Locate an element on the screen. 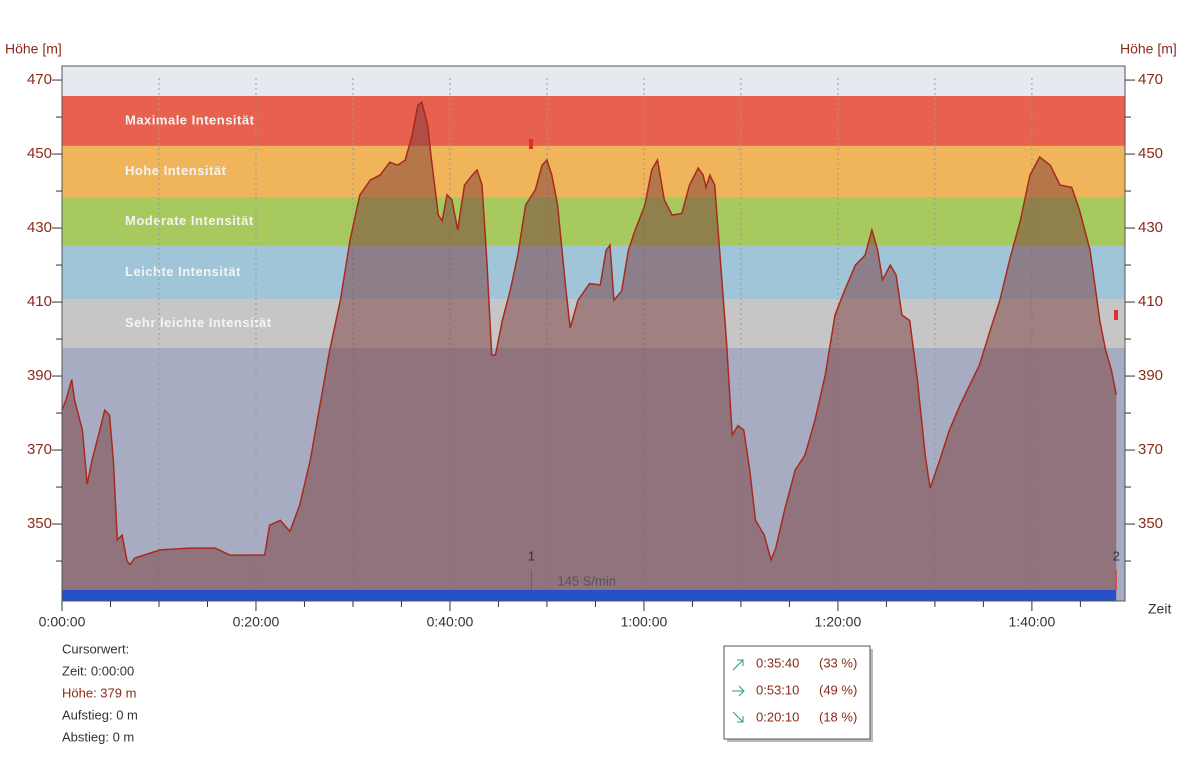 The height and width of the screenshot is (763, 1193). y-tick-label: 350 is located at coordinates (39, 523).